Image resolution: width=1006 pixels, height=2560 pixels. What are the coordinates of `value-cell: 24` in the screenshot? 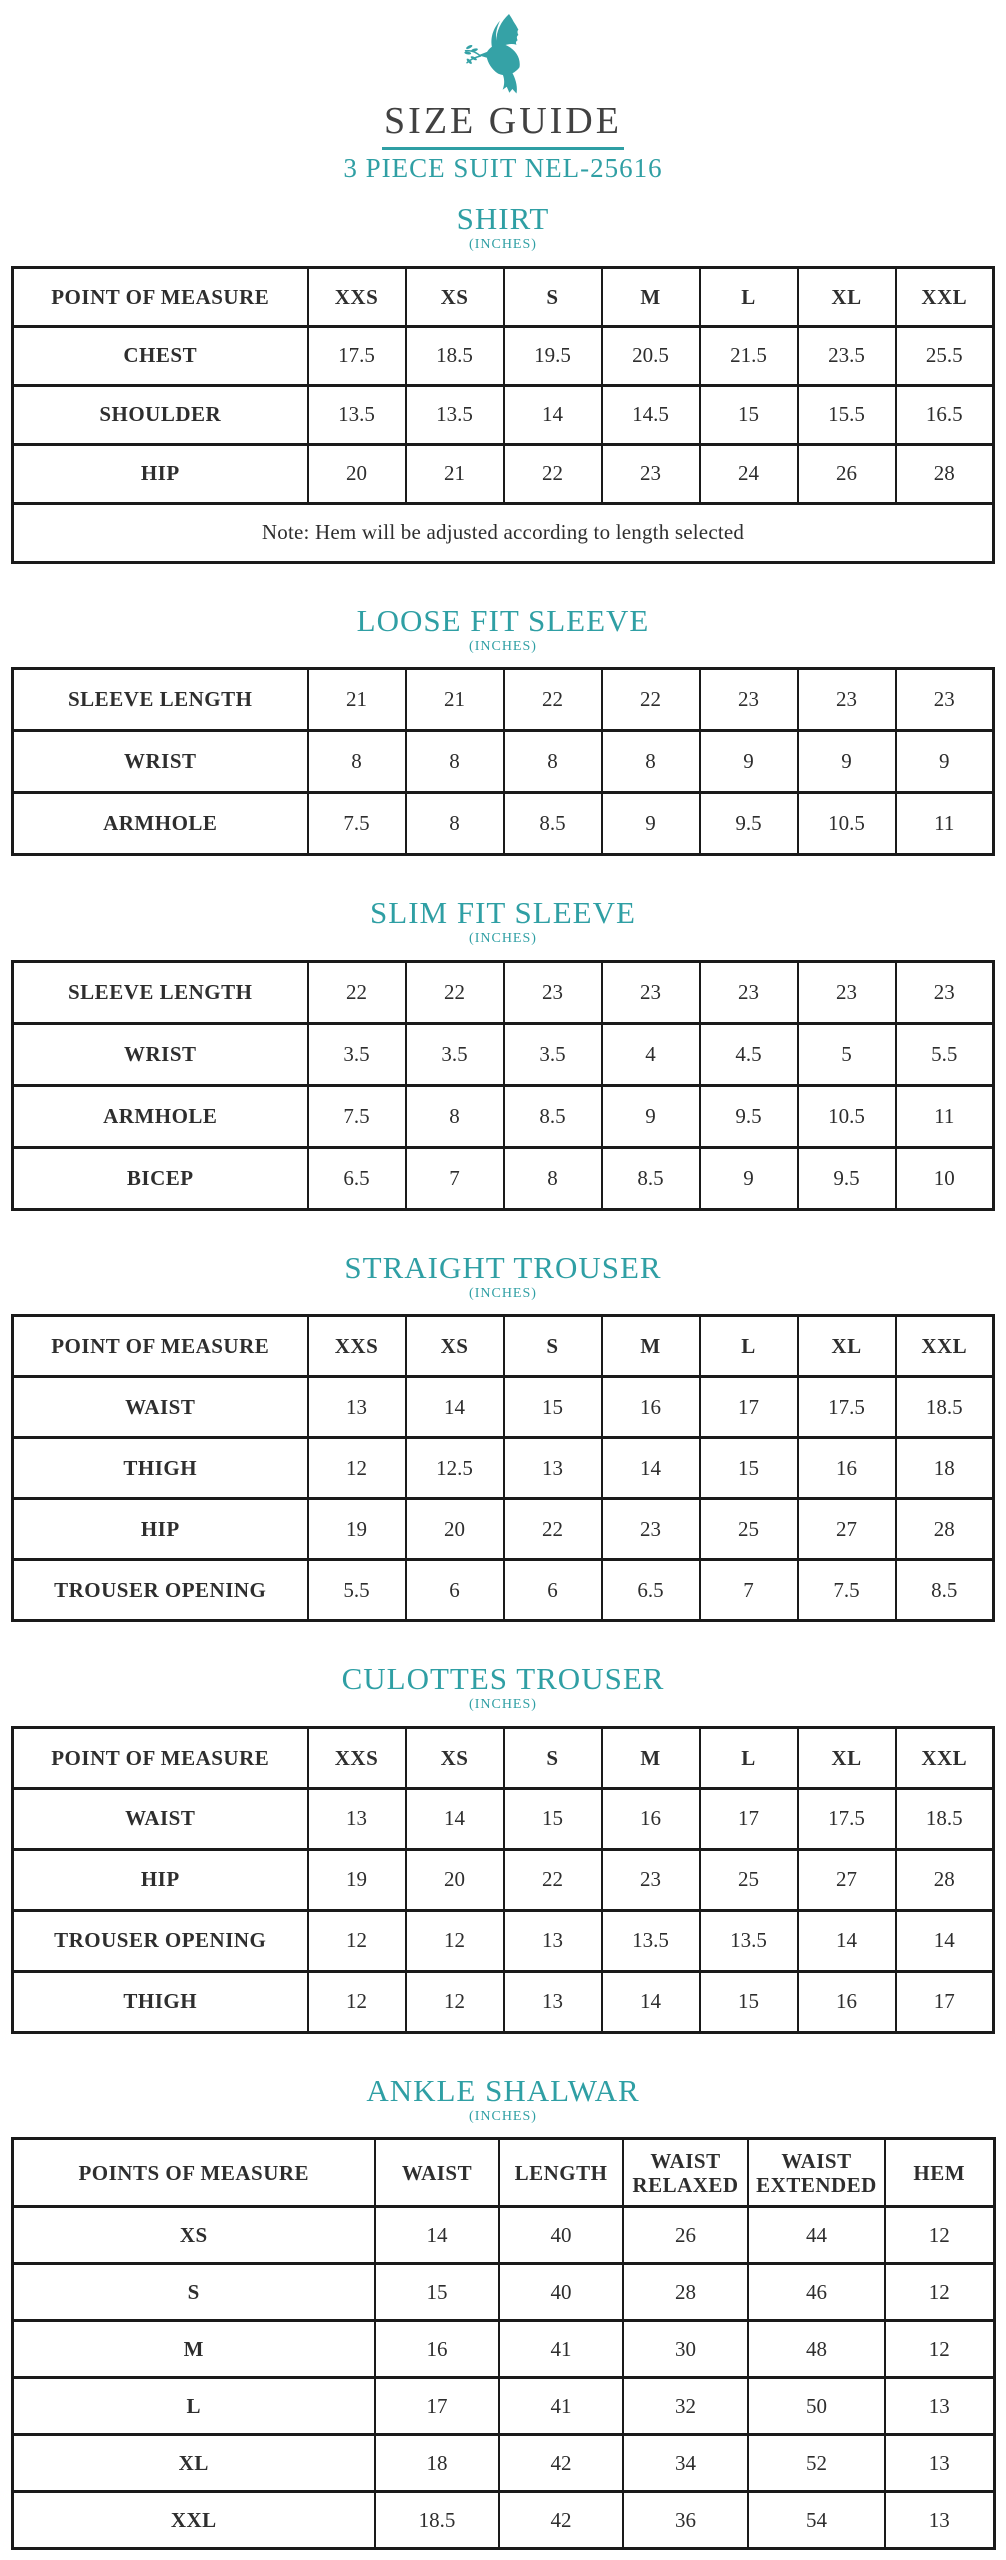 It's located at (748, 473).